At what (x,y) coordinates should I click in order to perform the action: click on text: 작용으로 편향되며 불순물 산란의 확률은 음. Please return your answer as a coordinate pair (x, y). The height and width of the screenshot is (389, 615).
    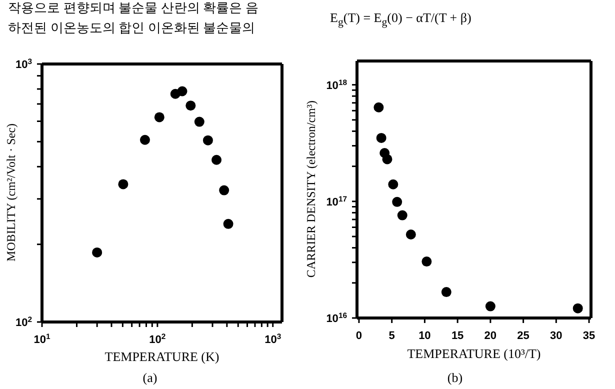
    Looking at the image, I should click on (134, 8).